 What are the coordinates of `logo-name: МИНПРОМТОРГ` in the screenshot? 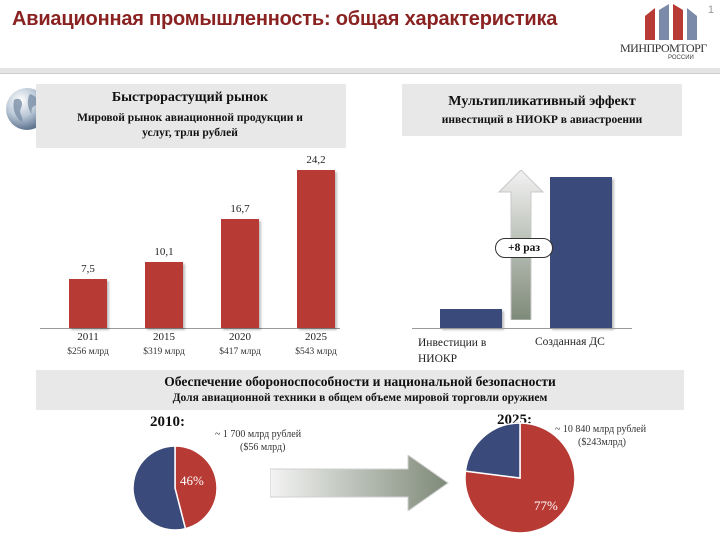 It's located at (663, 48).